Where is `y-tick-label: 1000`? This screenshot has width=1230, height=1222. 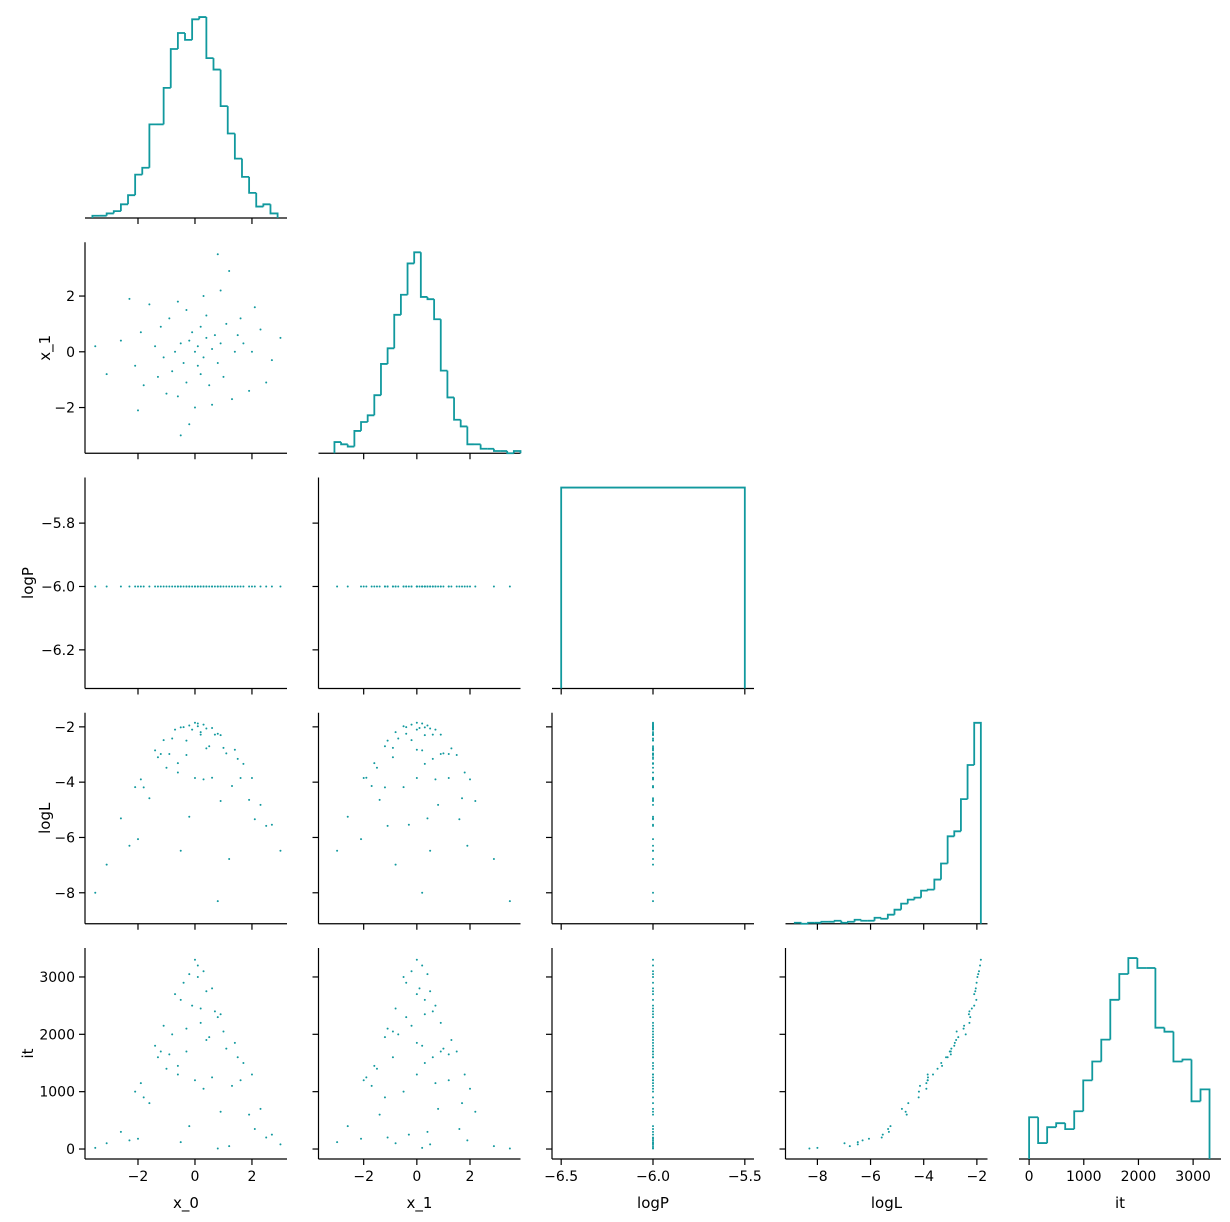 y-tick-label: 1000 is located at coordinates (57, 1093).